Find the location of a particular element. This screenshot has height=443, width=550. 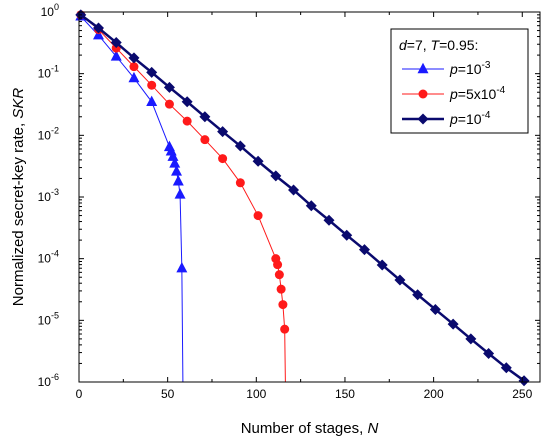

legend-item-0: p=10-3 is located at coordinates (446, 68).